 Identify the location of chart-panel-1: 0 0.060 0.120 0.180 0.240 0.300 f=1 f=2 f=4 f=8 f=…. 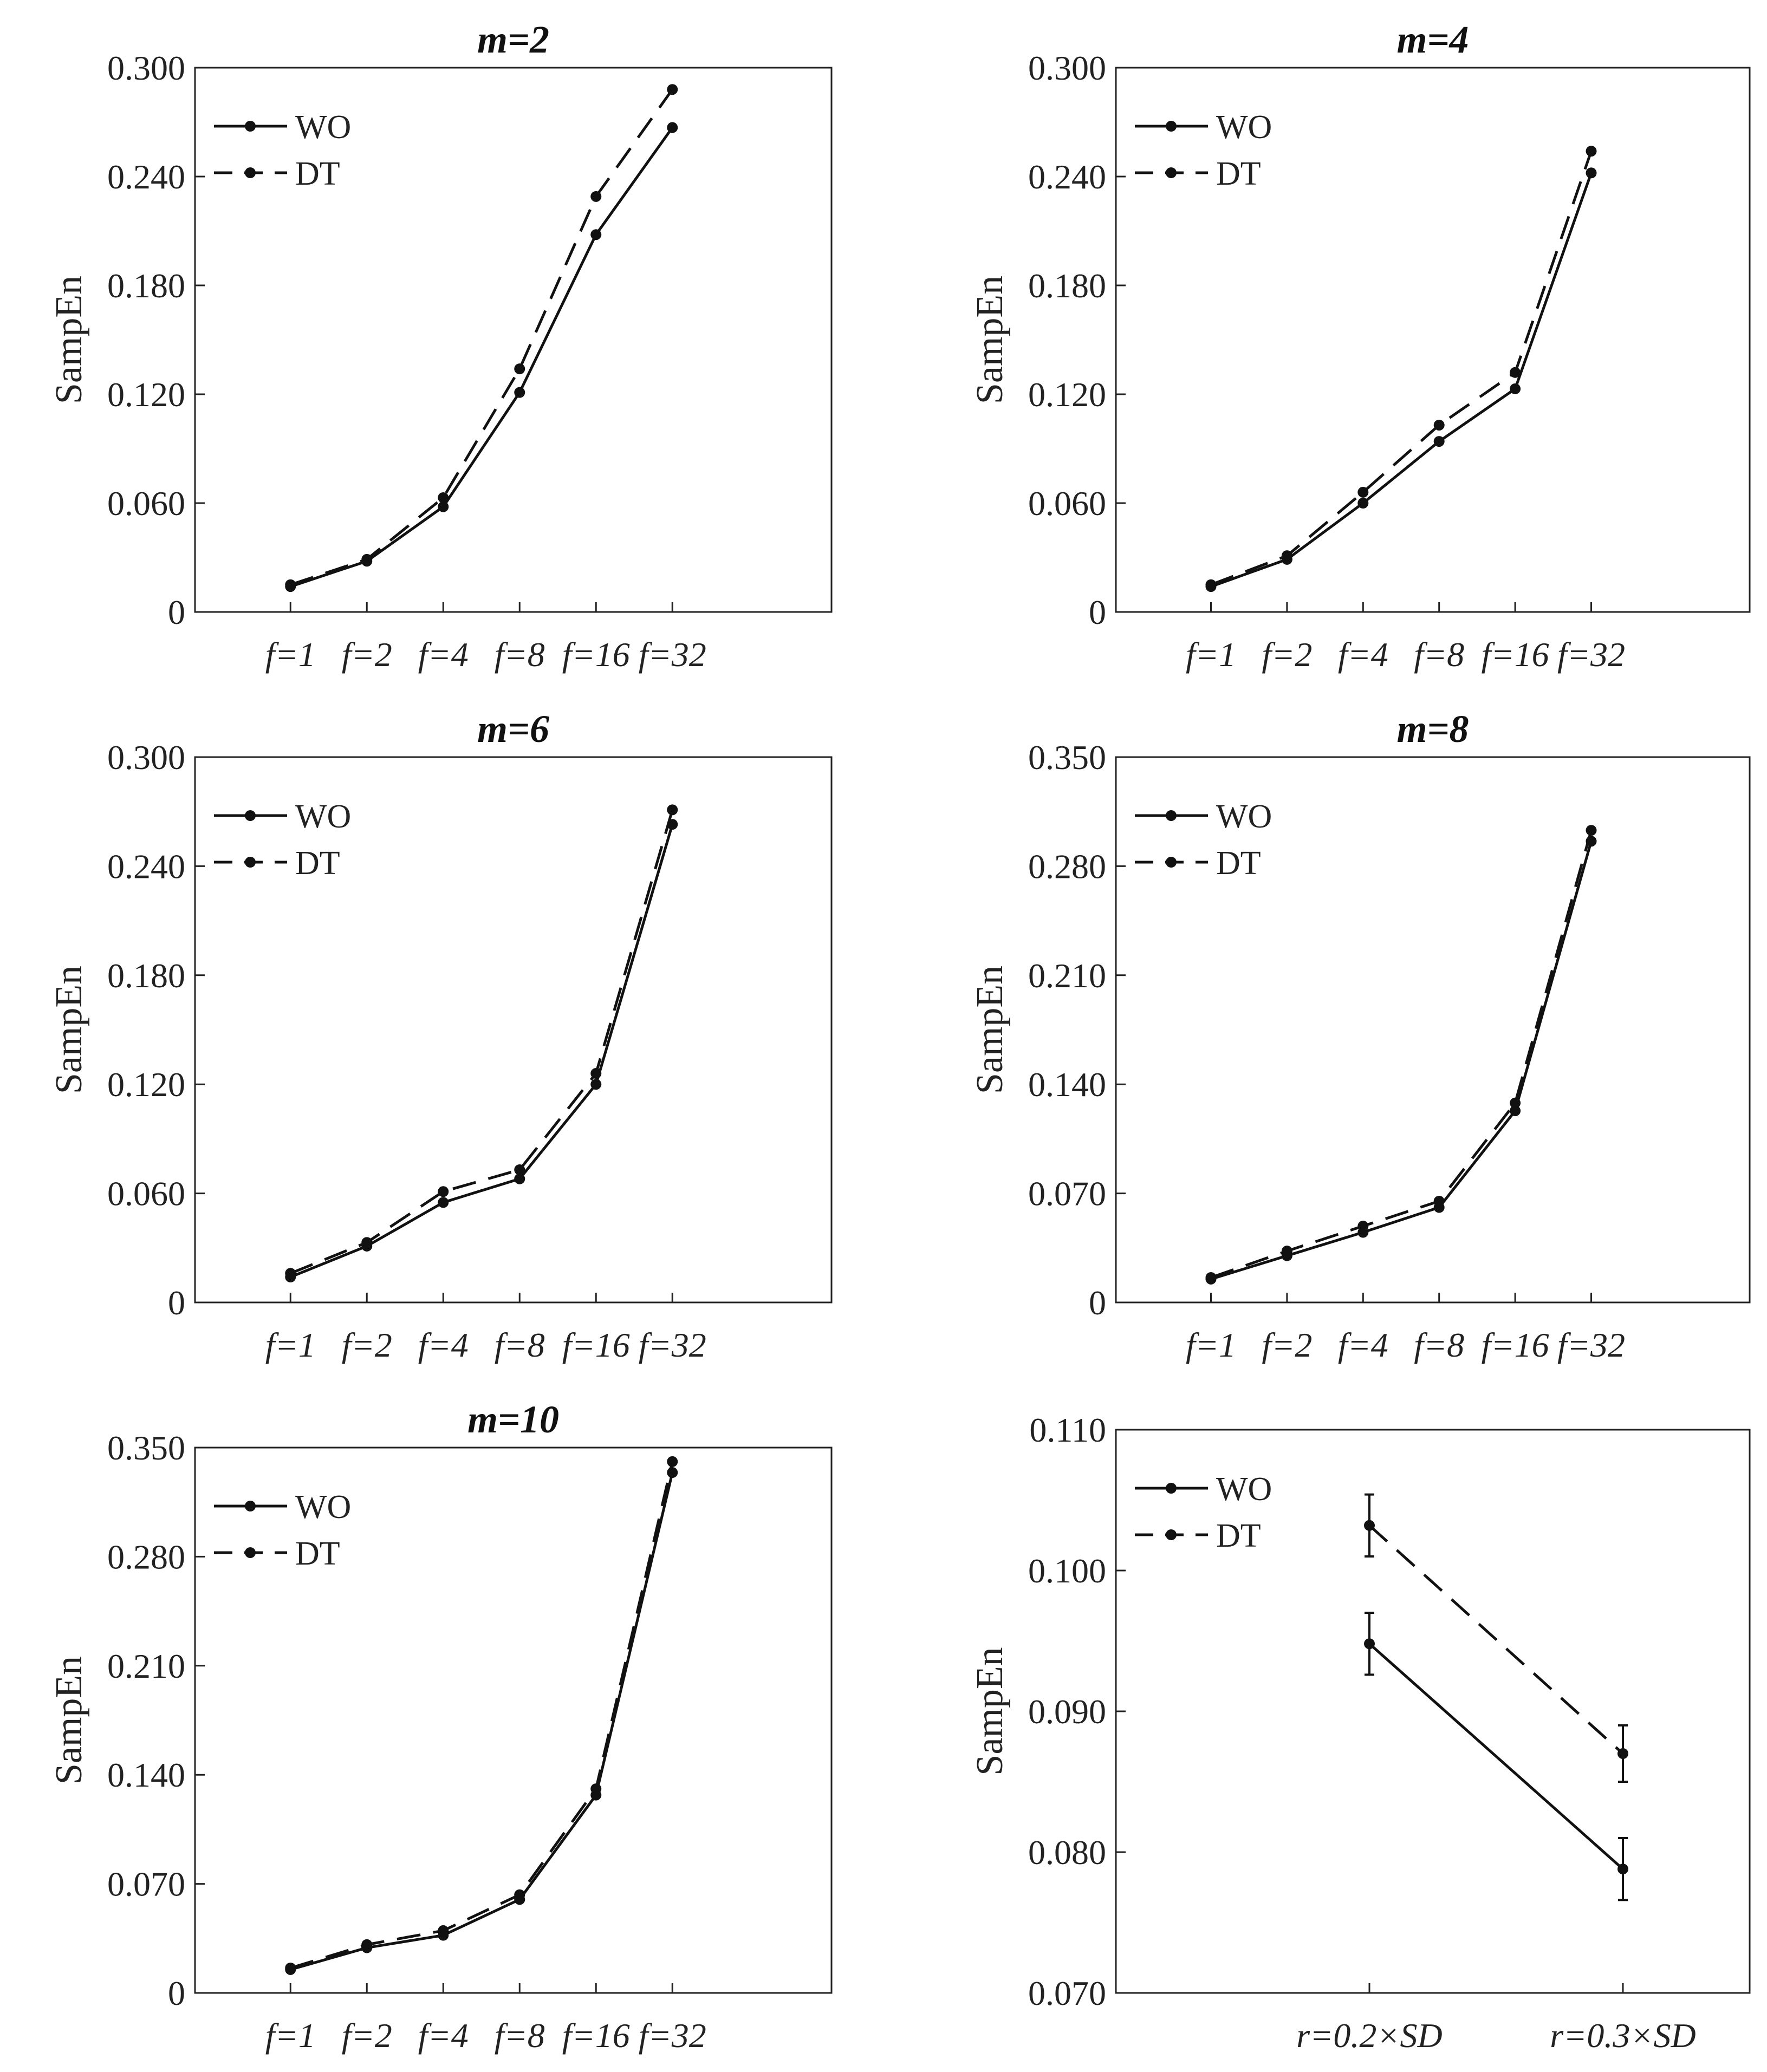
(440, 346).